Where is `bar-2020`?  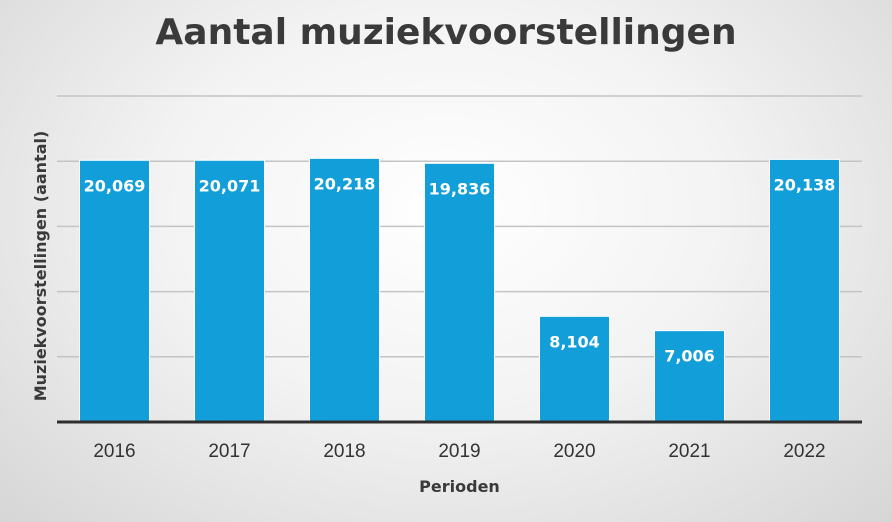
bar-2020 is located at coordinates (574, 369).